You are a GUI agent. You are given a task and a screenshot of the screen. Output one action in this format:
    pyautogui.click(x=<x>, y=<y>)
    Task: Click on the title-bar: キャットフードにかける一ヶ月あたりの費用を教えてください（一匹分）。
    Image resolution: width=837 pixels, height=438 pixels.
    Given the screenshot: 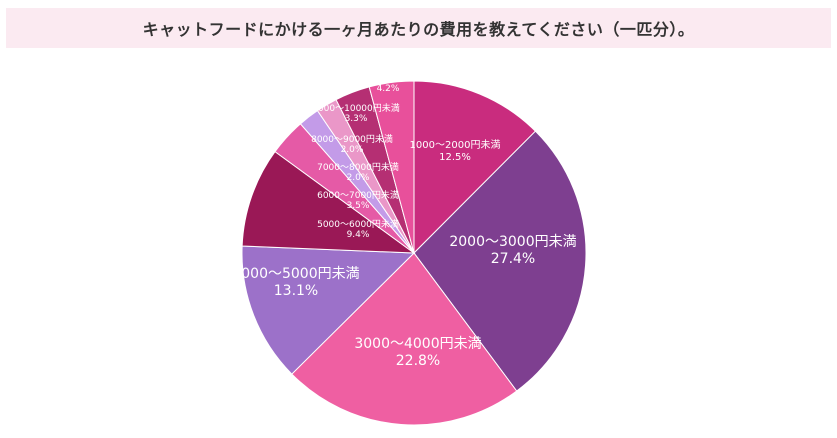 What is the action you would take?
    pyautogui.click(x=418, y=28)
    